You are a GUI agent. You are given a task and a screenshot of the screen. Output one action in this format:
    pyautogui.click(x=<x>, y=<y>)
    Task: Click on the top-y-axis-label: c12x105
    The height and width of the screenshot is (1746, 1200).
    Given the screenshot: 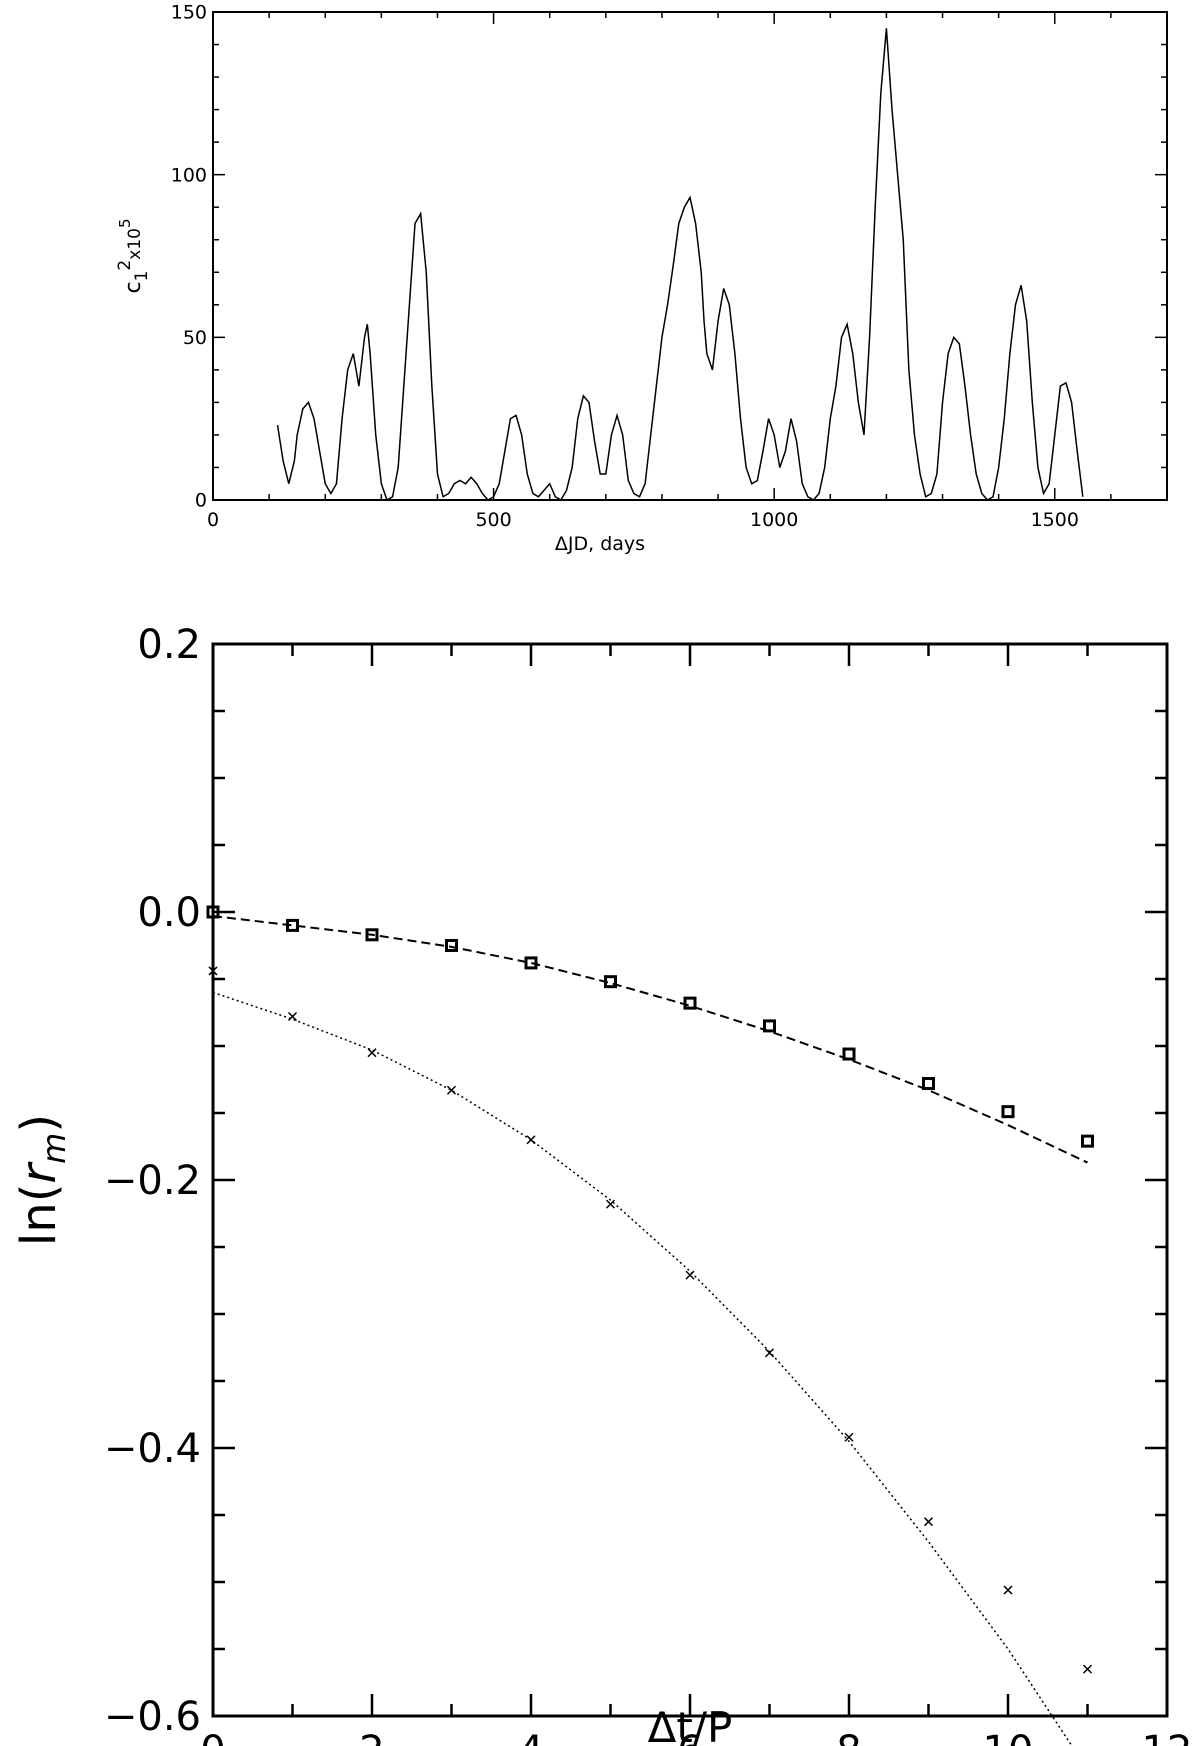 What is the action you would take?
    pyautogui.click(x=133, y=255)
    